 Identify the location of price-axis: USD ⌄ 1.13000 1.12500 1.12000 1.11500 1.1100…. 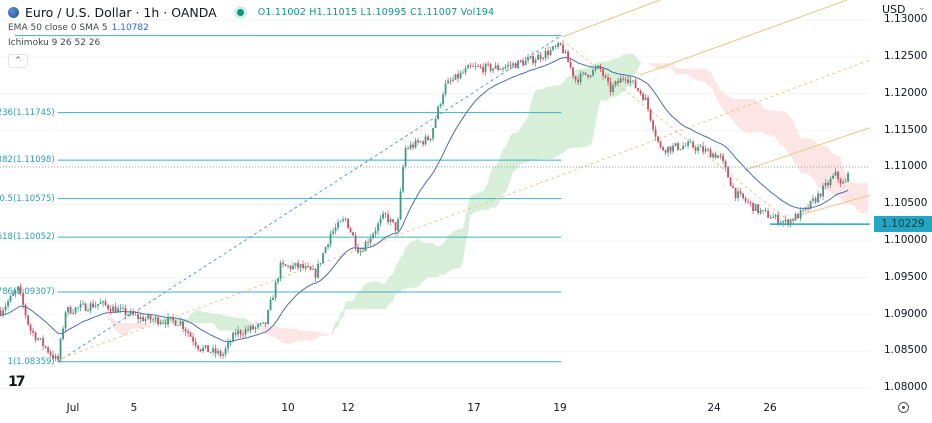
(901, 211).